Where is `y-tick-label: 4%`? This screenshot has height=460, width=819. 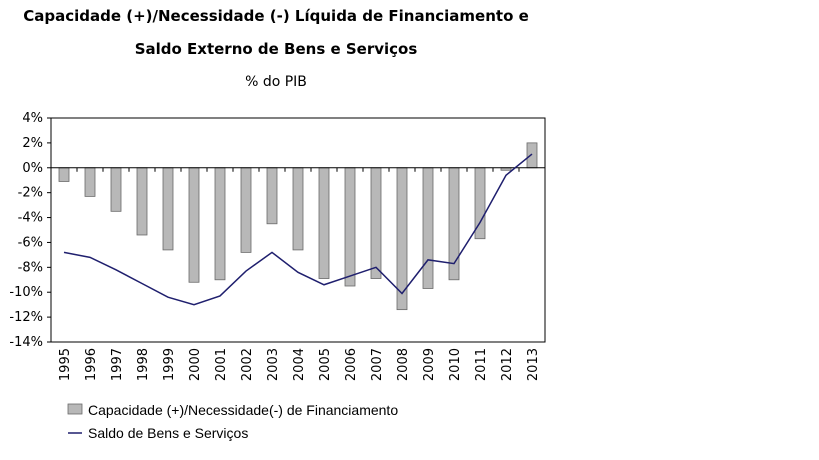
y-tick-label: 4% is located at coordinates (32, 118).